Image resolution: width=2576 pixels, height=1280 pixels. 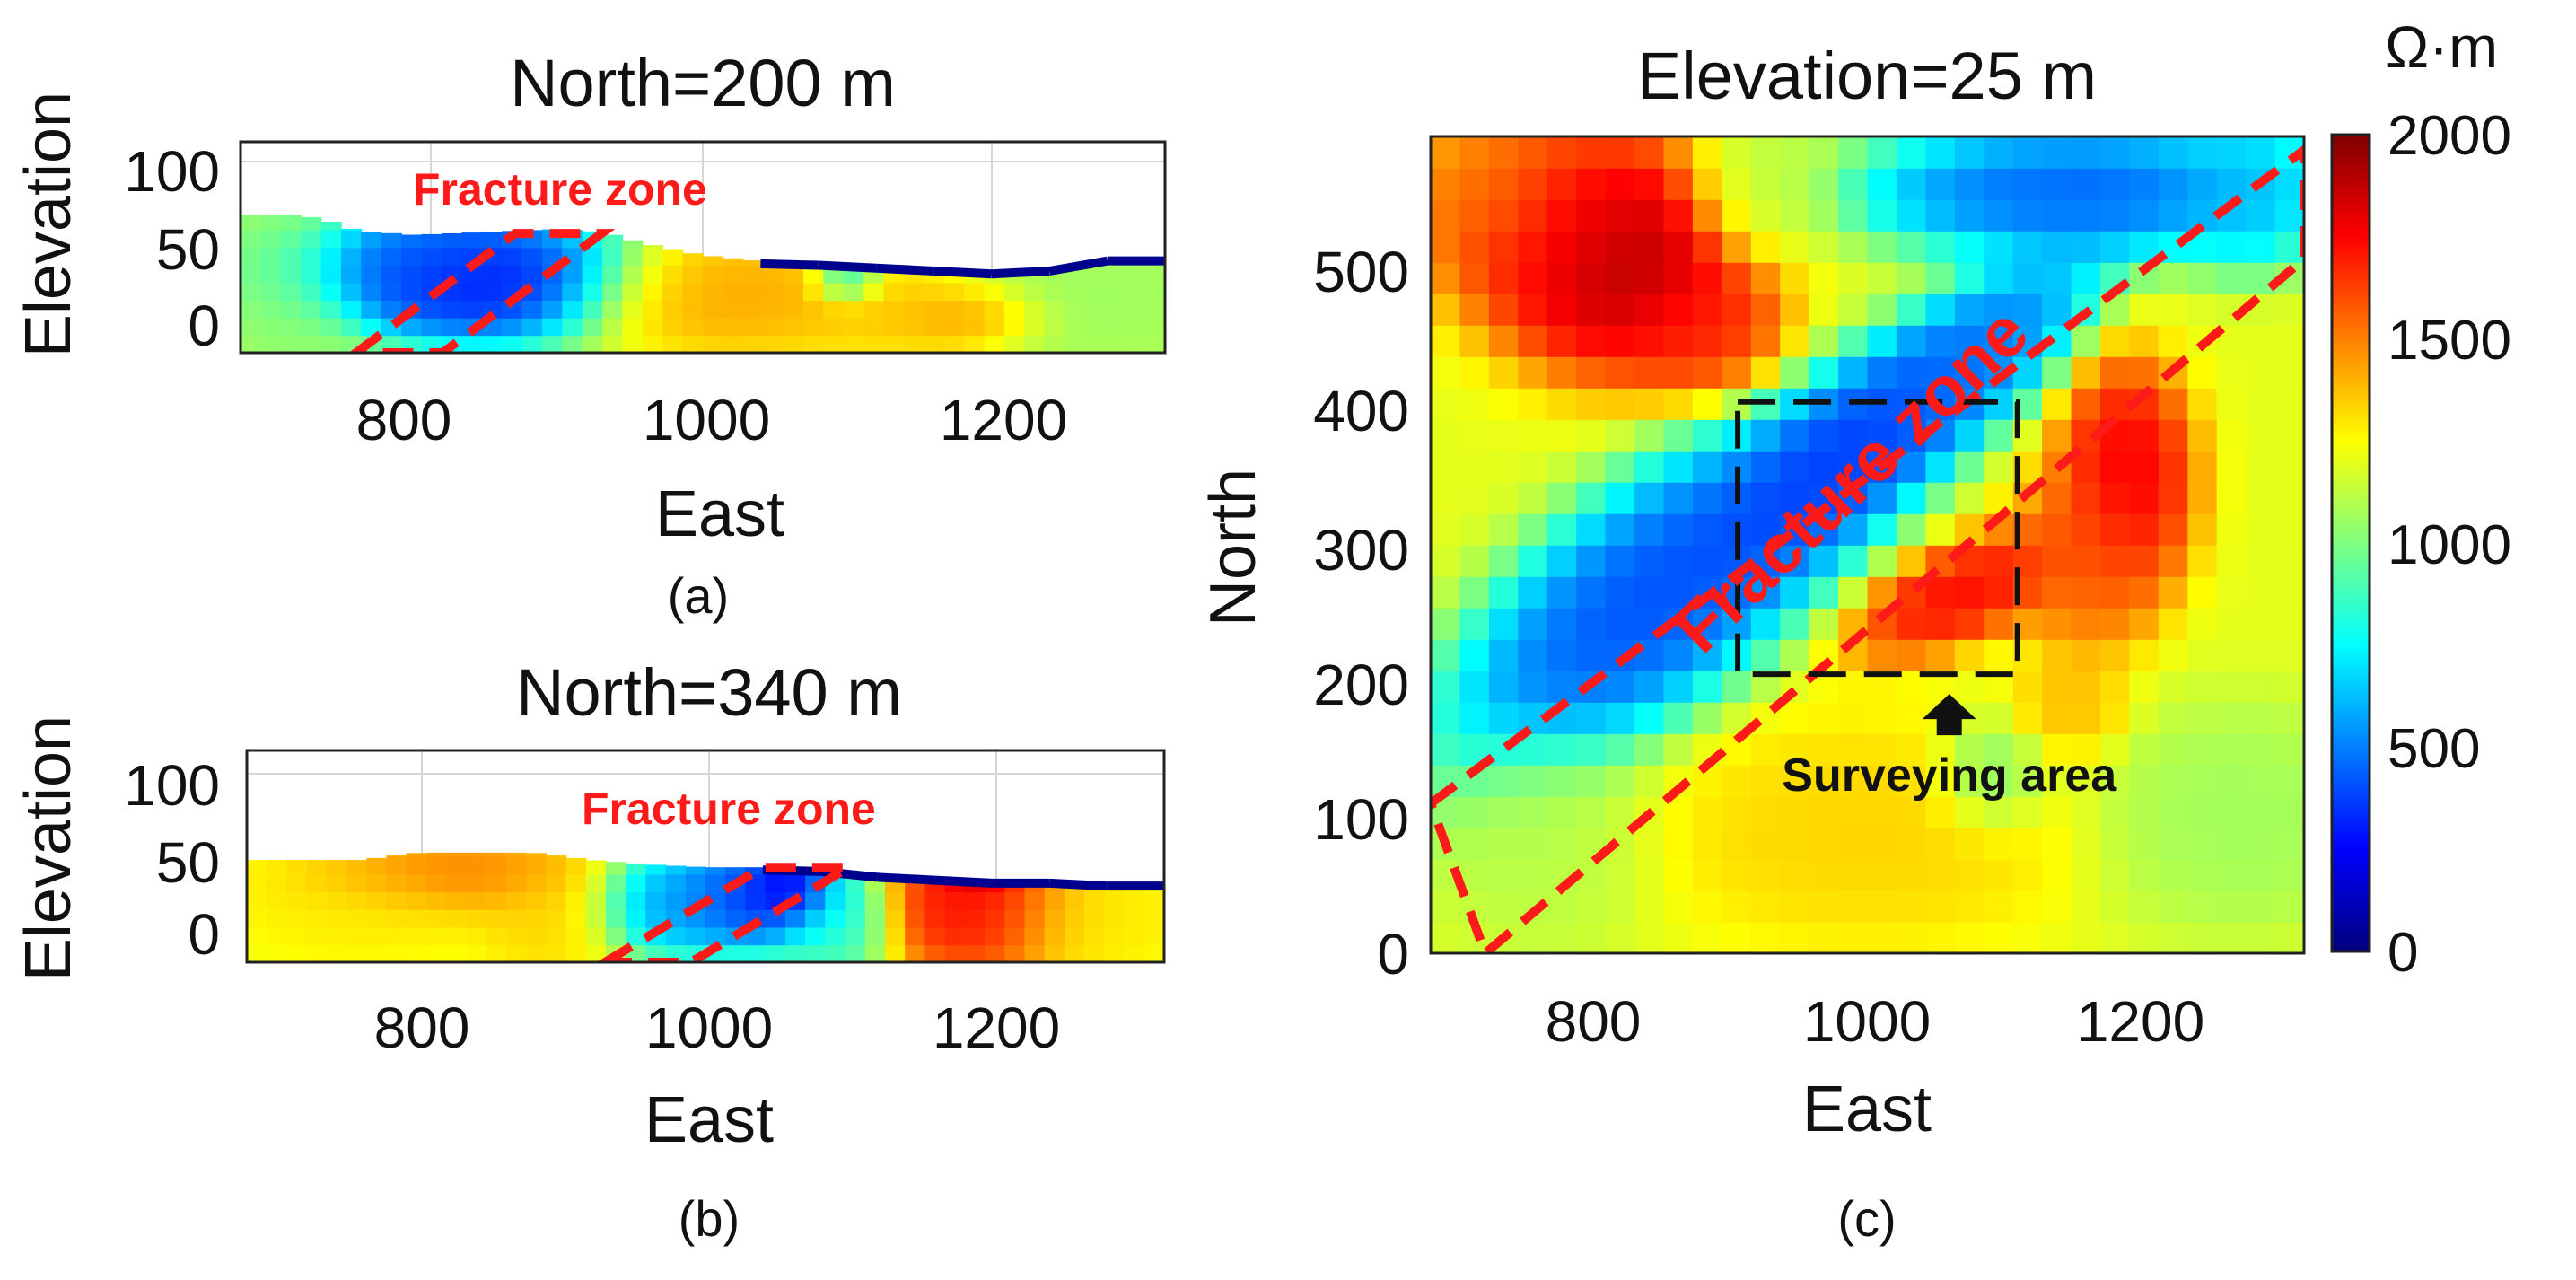 What do you see at coordinates (1867, 76) in the screenshot?
I see `panel-c-title: Elevation=25 m` at bounding box center [1867, 76].